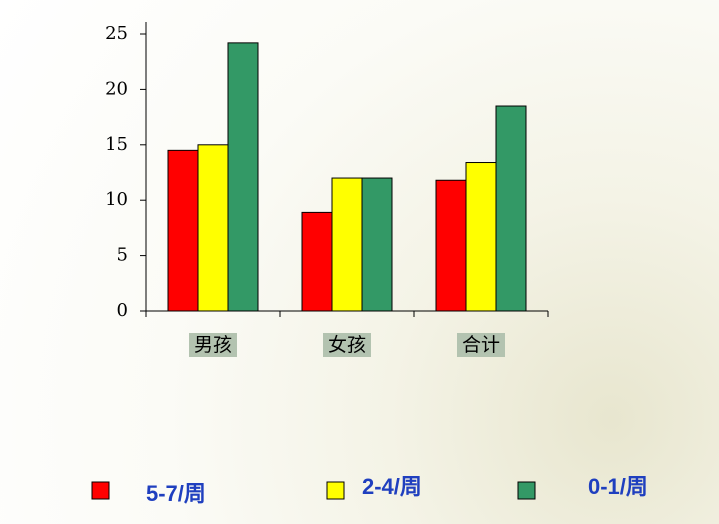 The width and height of the screenshot is (719, 524). What do you see at coordinates (176, 493) in the screenshot?
I see `legend-label: 5-7/周` at bounding box center [176, 493].